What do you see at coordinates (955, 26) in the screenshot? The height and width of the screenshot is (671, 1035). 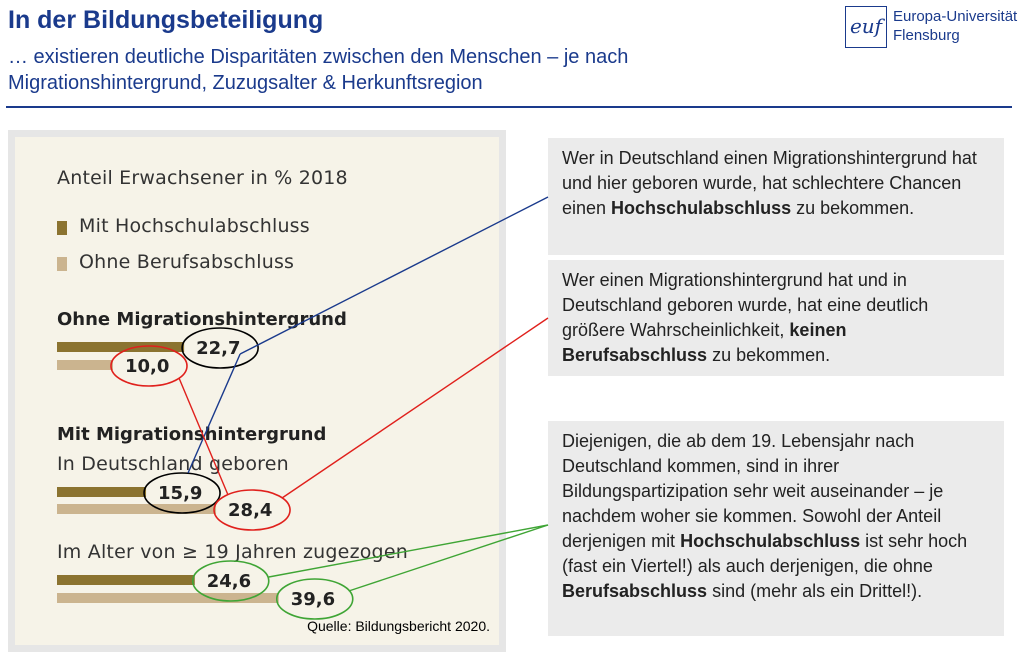 I see `logo-wordmark: Europa-Universität Flensburg` at bounding box center [955, 26].